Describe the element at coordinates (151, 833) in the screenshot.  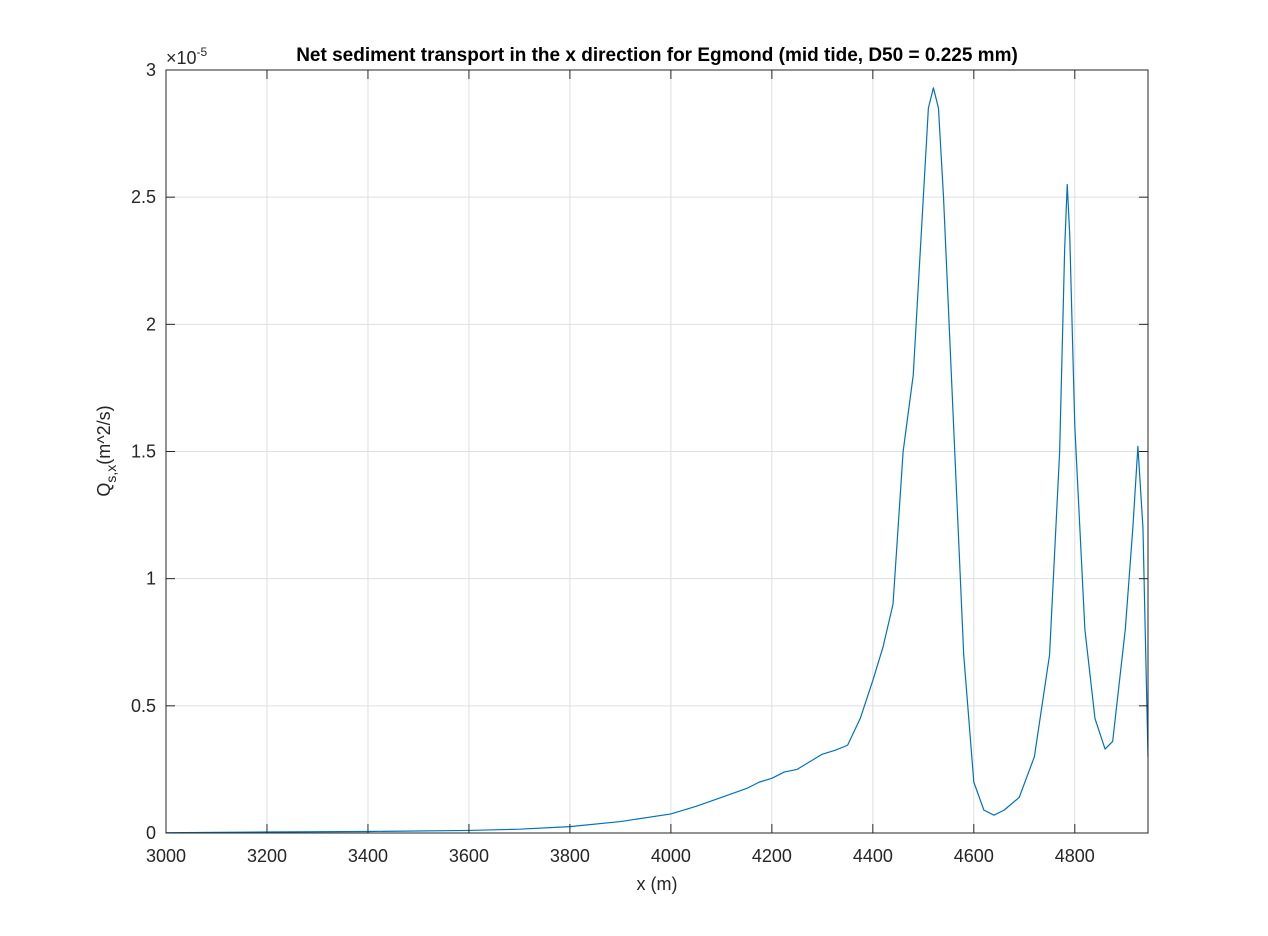
I see `y-tick-label: 0` at that location.